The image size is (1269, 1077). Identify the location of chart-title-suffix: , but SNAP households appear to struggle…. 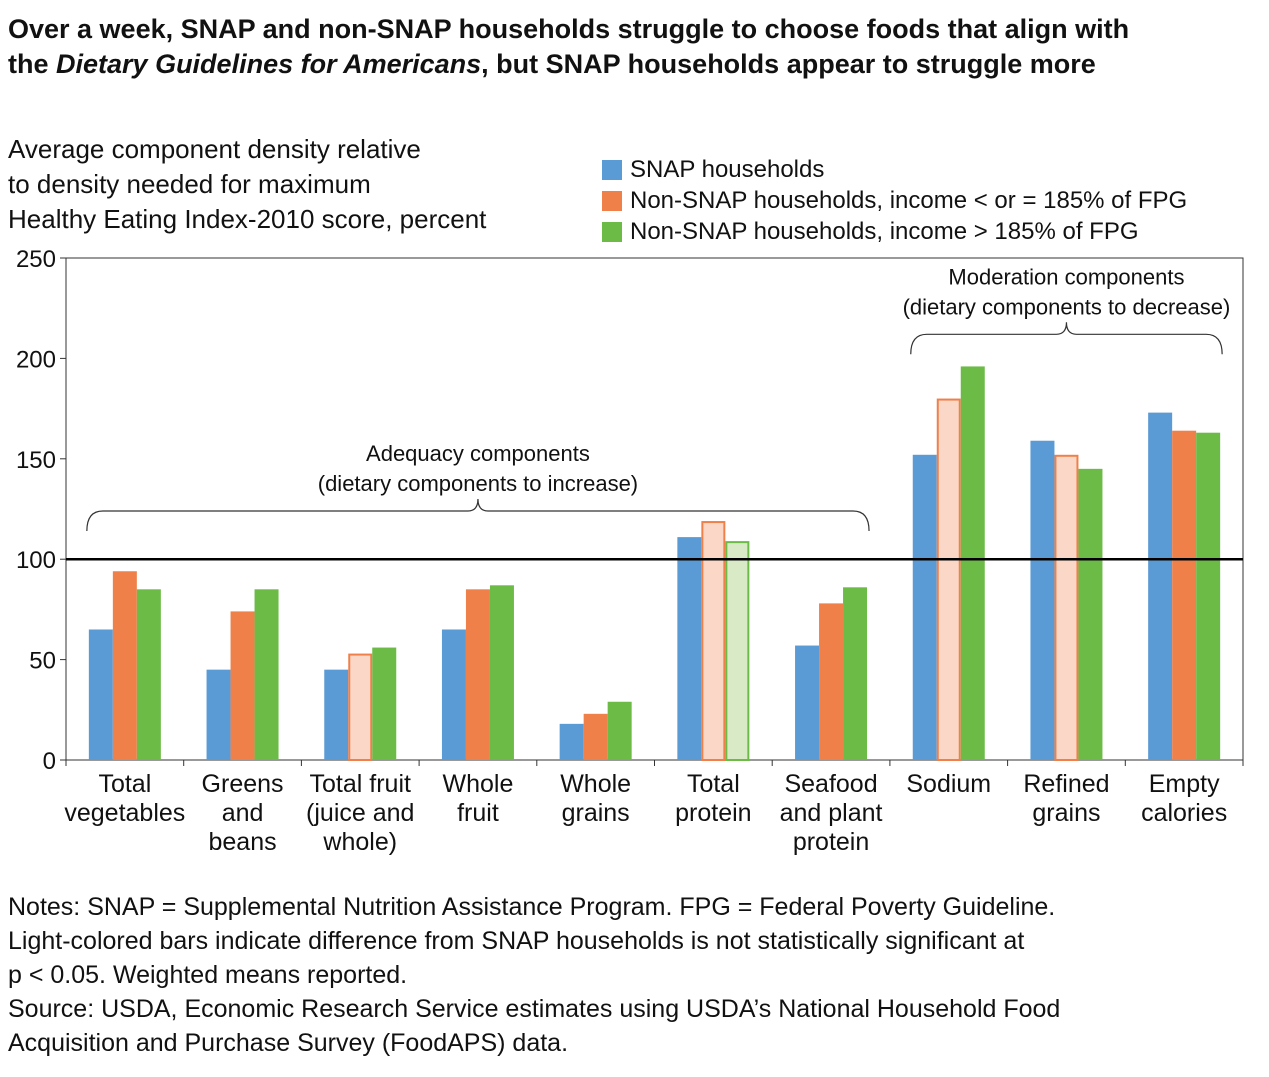
(788, 64).